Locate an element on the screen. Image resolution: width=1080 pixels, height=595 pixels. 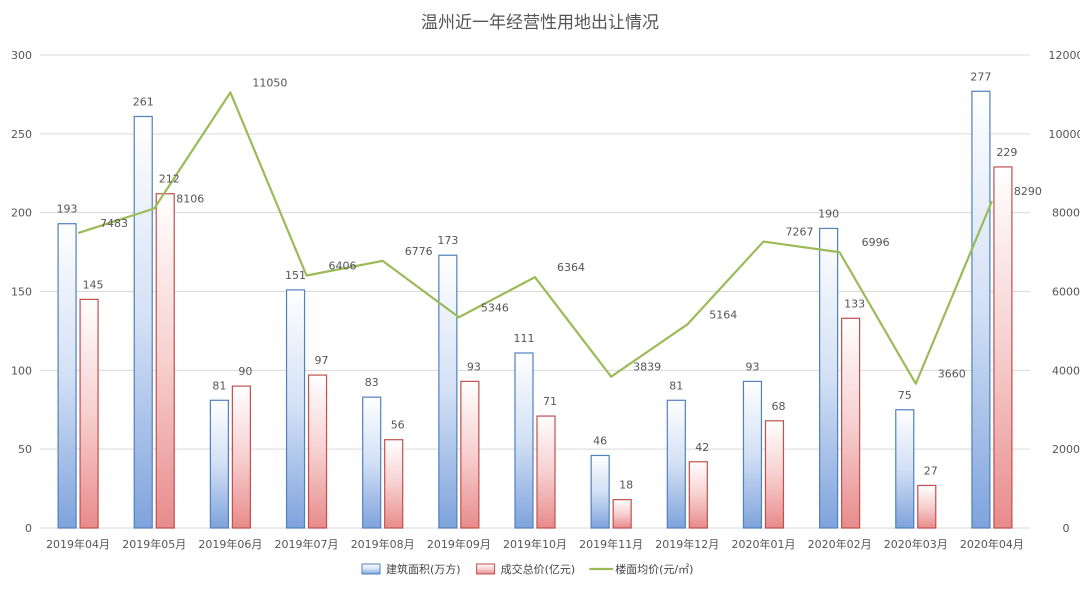
y-left-tick-label: 50 is located at coordinates (25, 449).